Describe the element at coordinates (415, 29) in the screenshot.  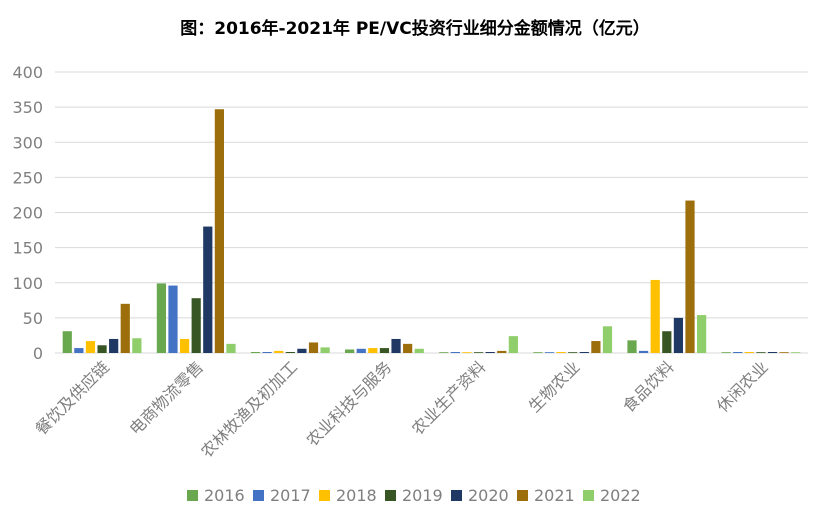
I see `chart-title: 图：2016年-2021年 PE/VC投资行业细分金额情况（亿元）` at that location.